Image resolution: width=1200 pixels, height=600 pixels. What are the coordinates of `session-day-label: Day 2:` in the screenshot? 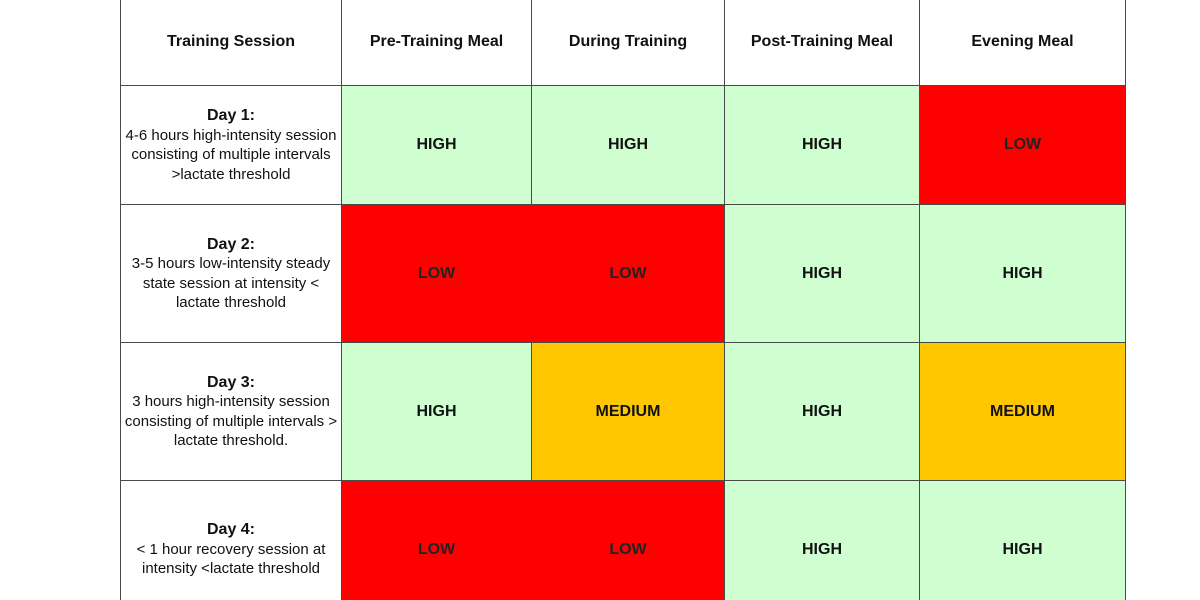 It's located at (231, 244).